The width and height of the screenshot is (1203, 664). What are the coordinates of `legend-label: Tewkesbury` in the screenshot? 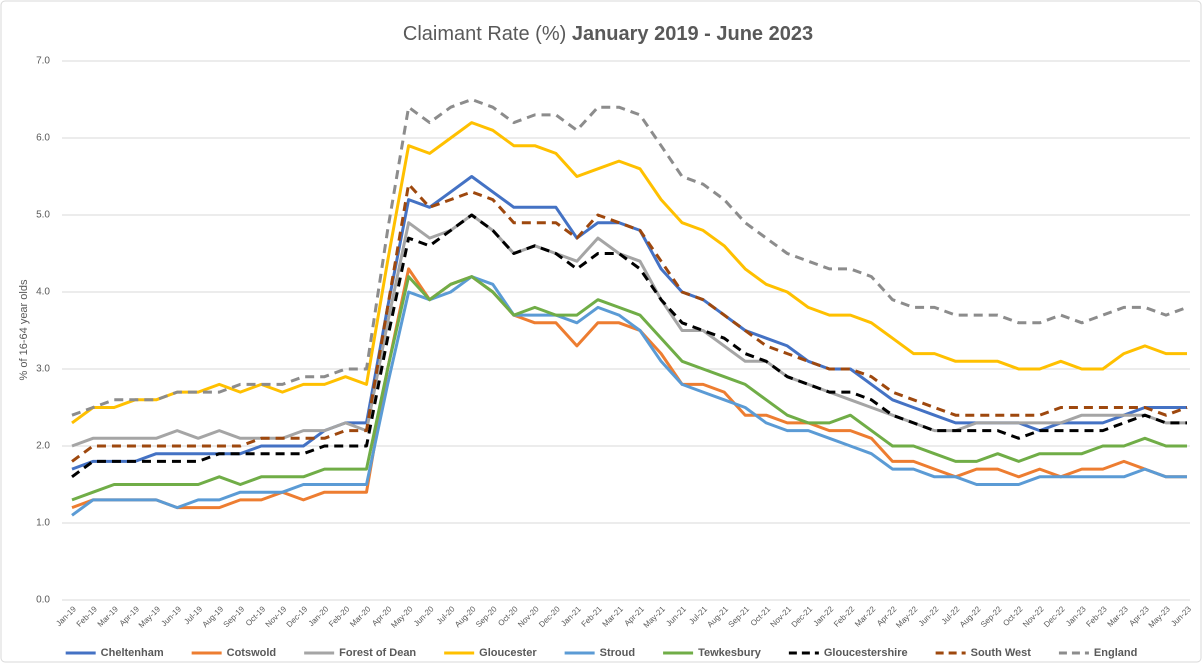 It's located at (730, 653).